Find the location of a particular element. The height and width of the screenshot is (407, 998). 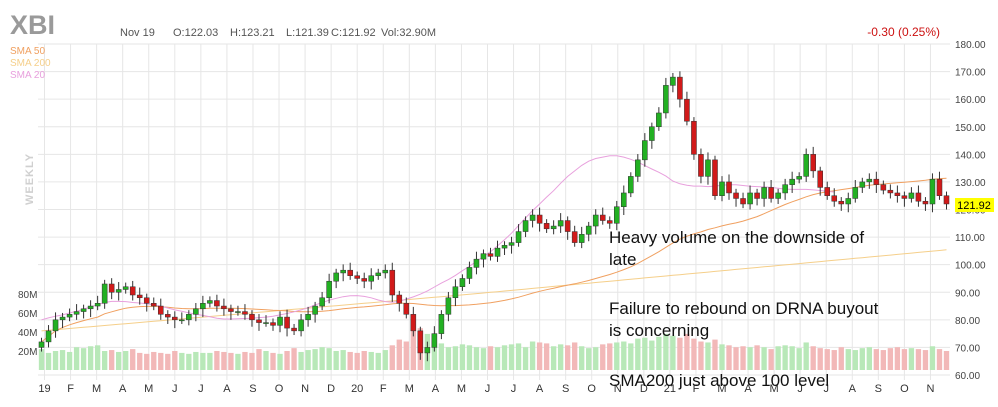

legend-sma50: SMA 50 is located at coordinates (27, 51).